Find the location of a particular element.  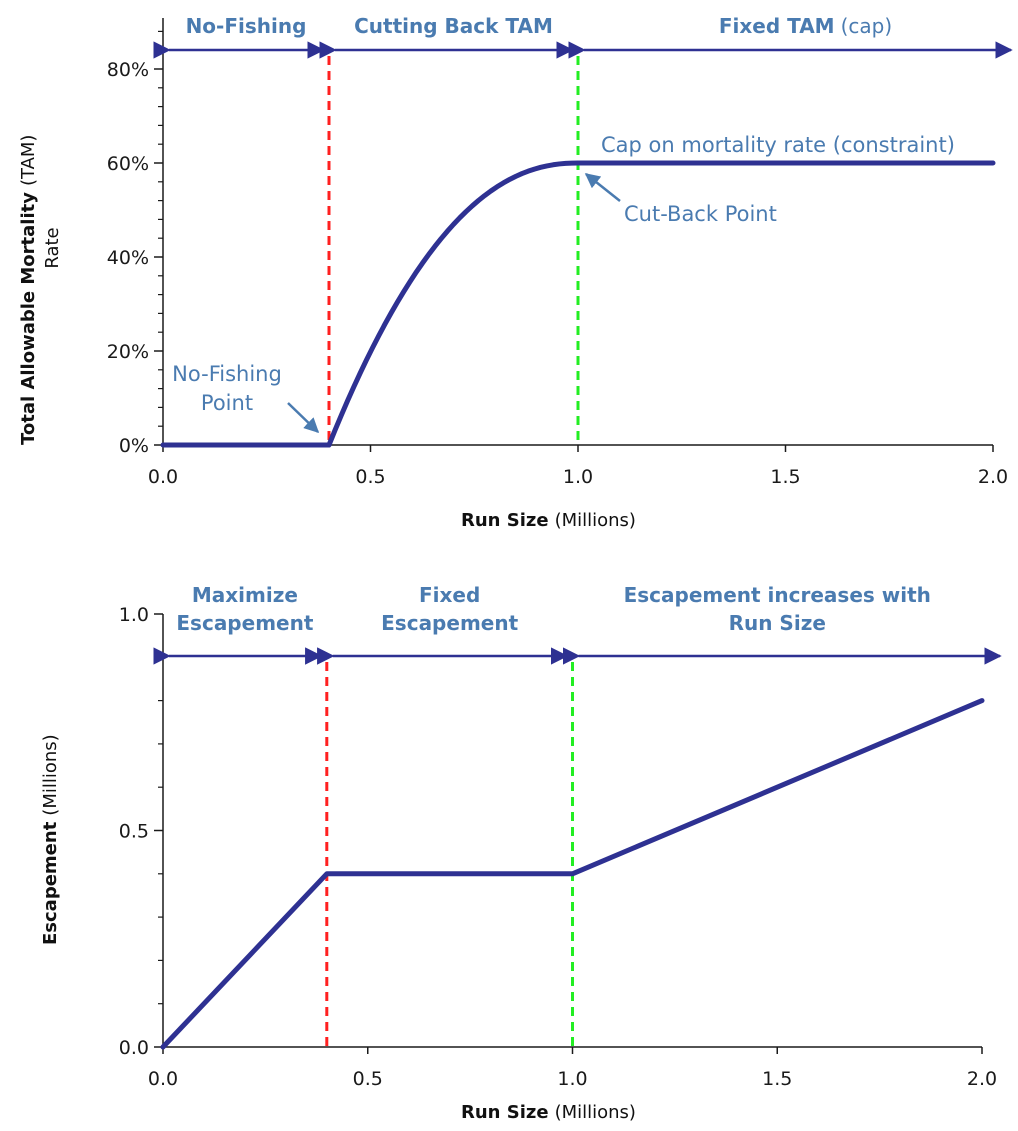

y-tick-label: 40% is located at coordinates (128, 258).